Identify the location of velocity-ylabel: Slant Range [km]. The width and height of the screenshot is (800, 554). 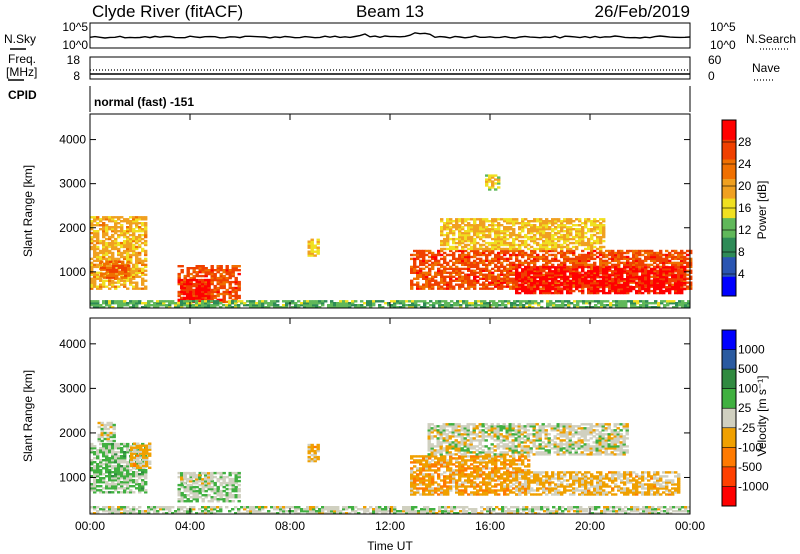
(28, 416).